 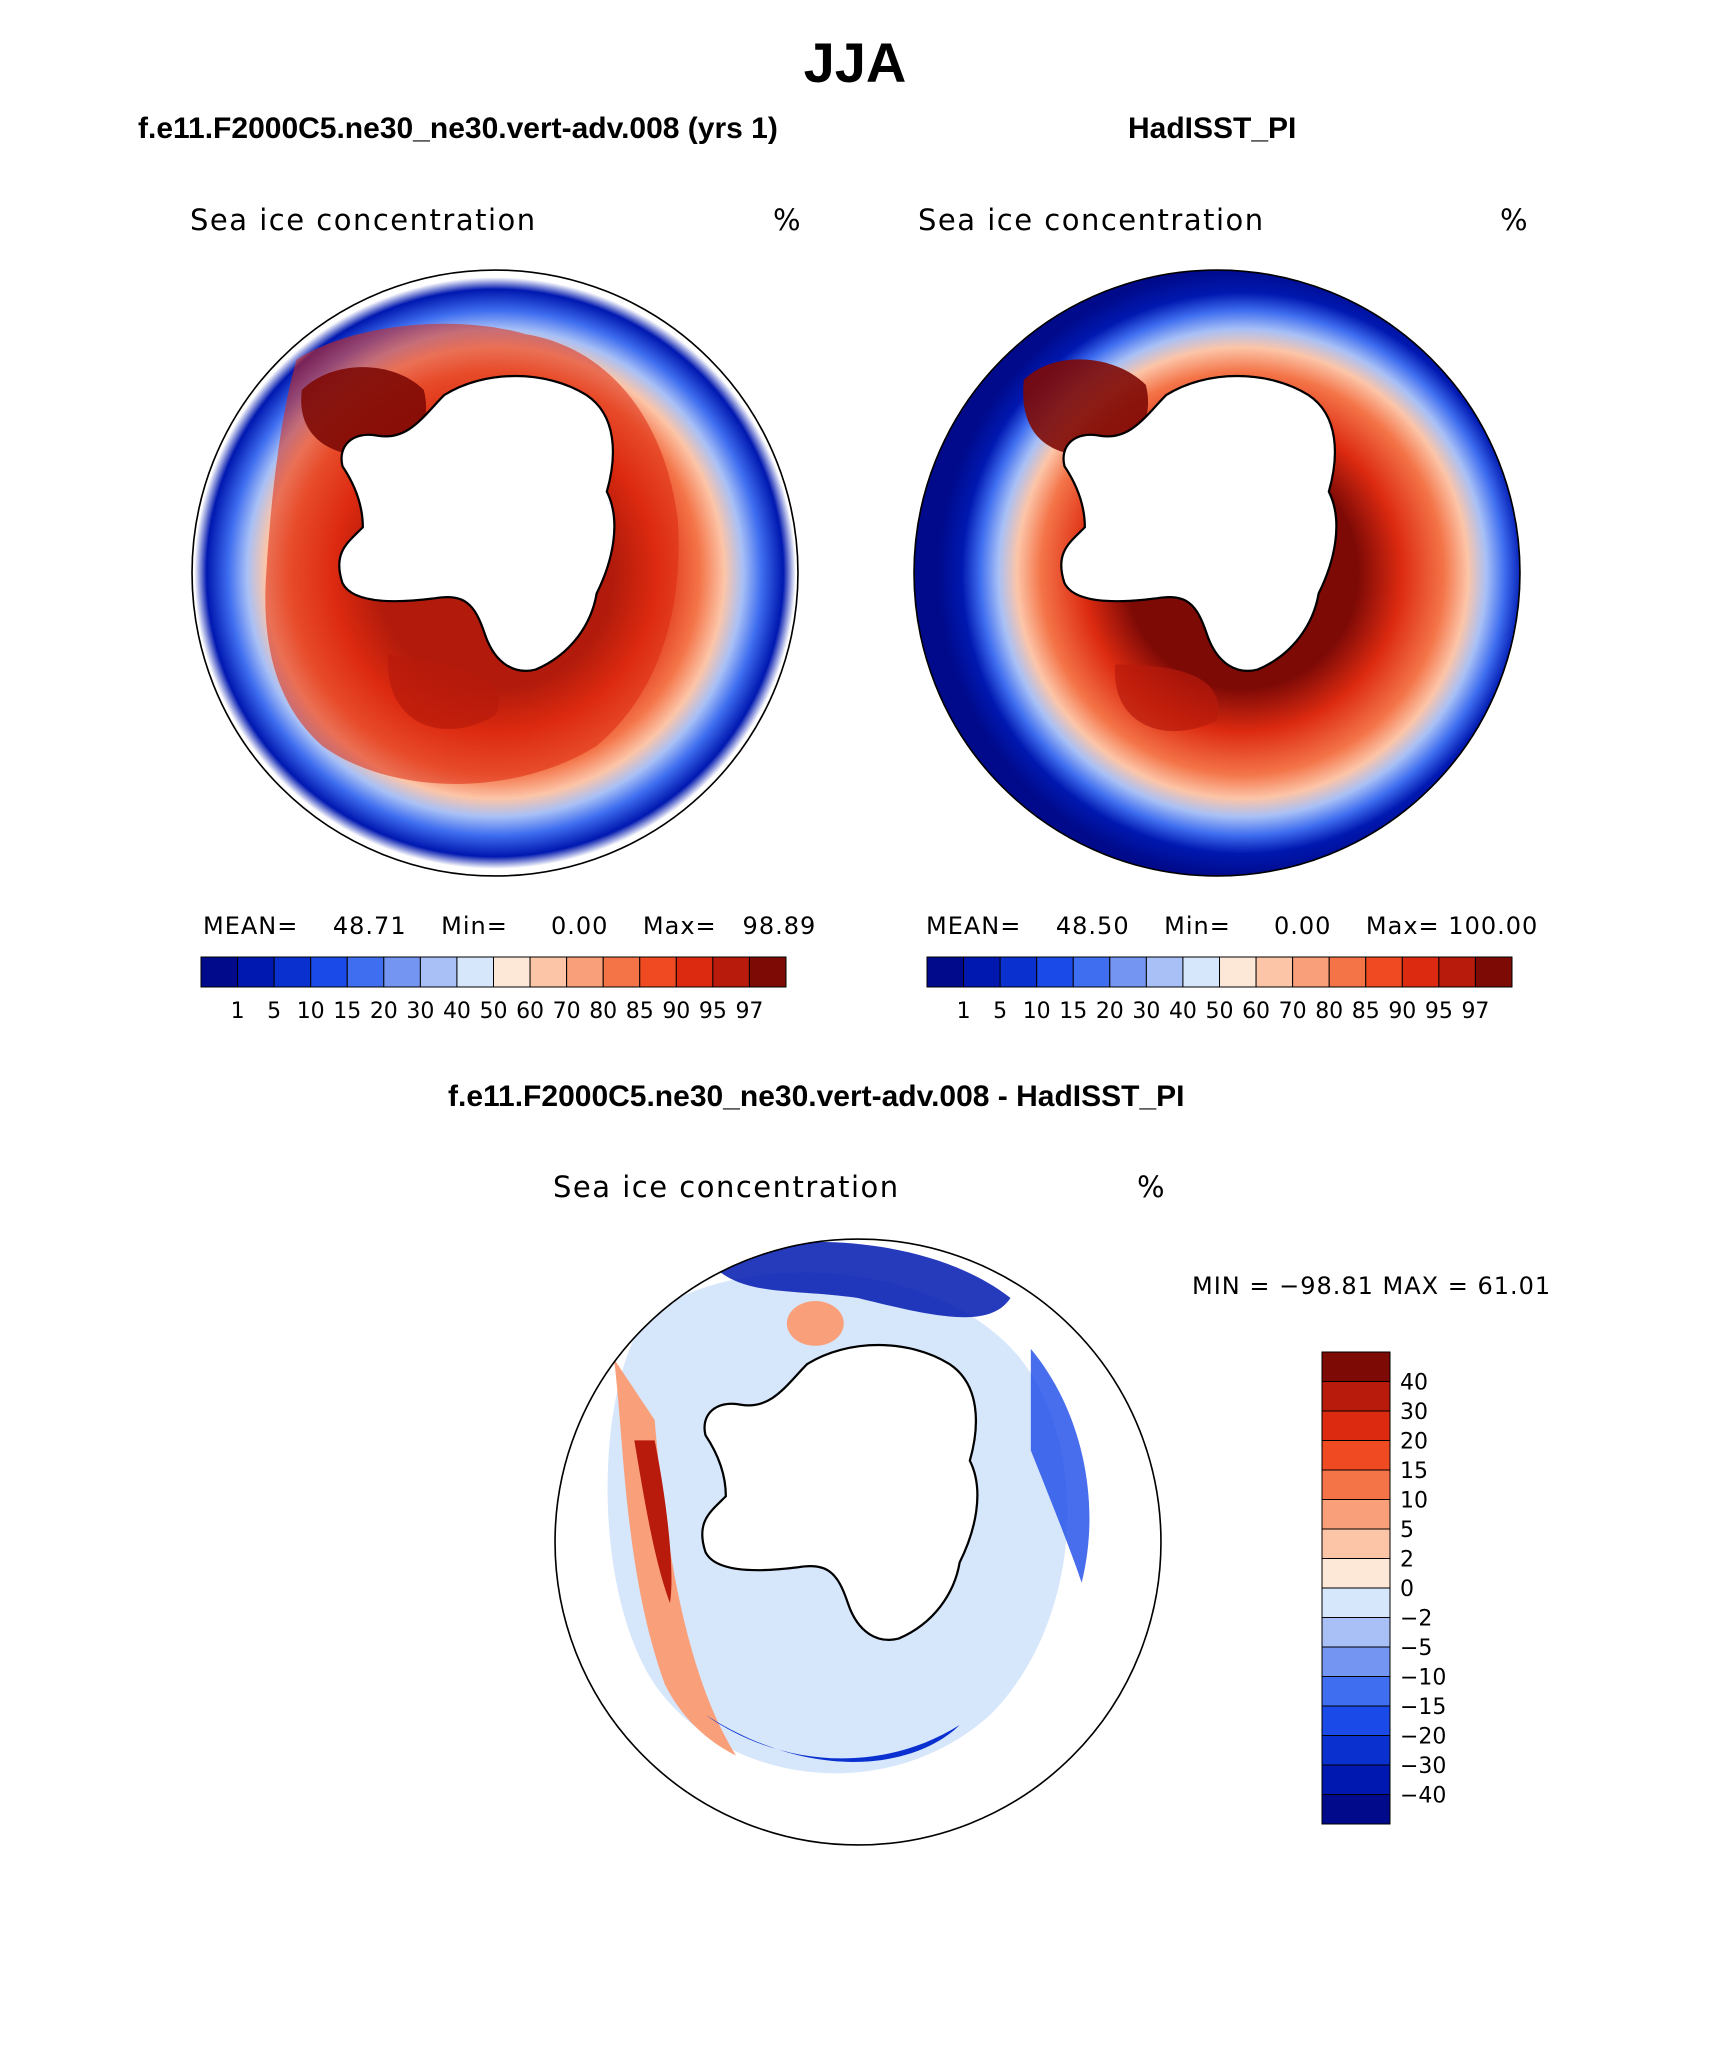 I want to click on colorbar-difference-tick-label: 5, so click(x=1407, y=1530).